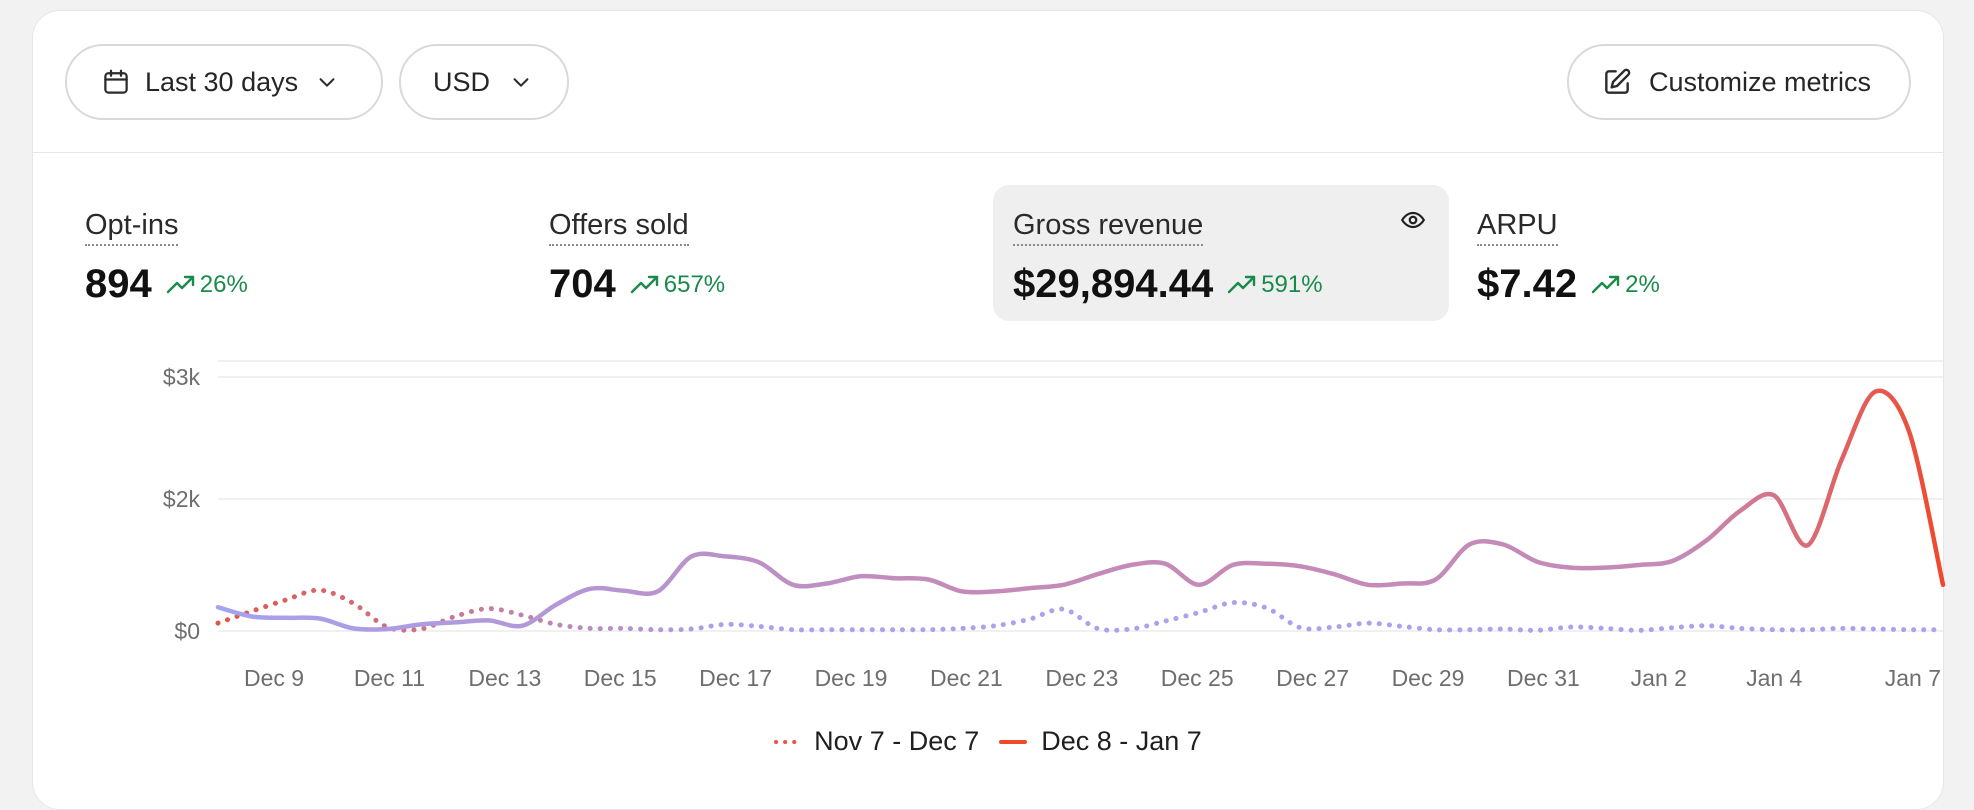 The image size is (1974, 810). Describe the element at coordinates (1618, 81) in the screenshot. I see `edit-icon` at that location.